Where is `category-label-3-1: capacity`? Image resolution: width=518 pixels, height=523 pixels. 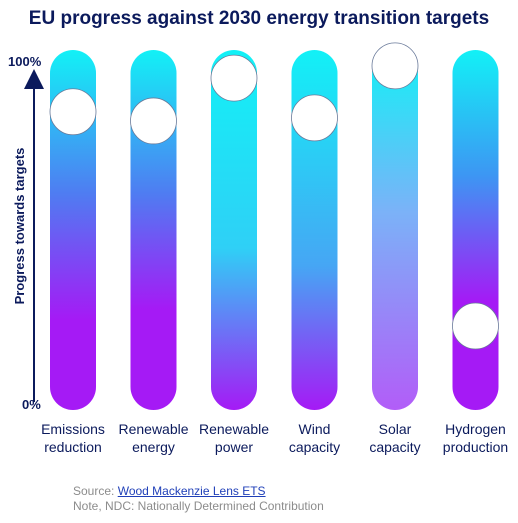 category-label-3-1: capacity is located at coordinates (314, 447).